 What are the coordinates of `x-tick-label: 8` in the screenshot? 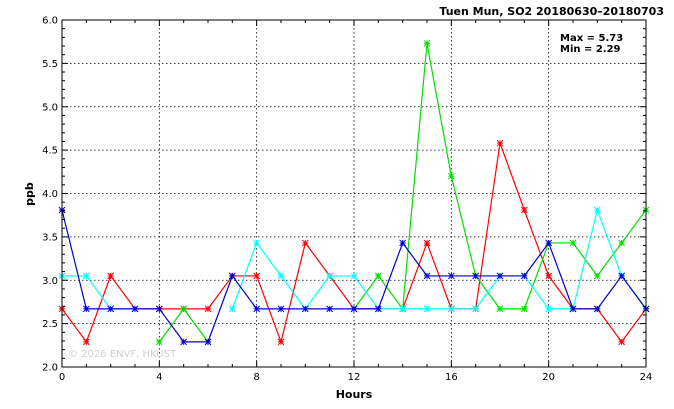 It's located at (256, 377).